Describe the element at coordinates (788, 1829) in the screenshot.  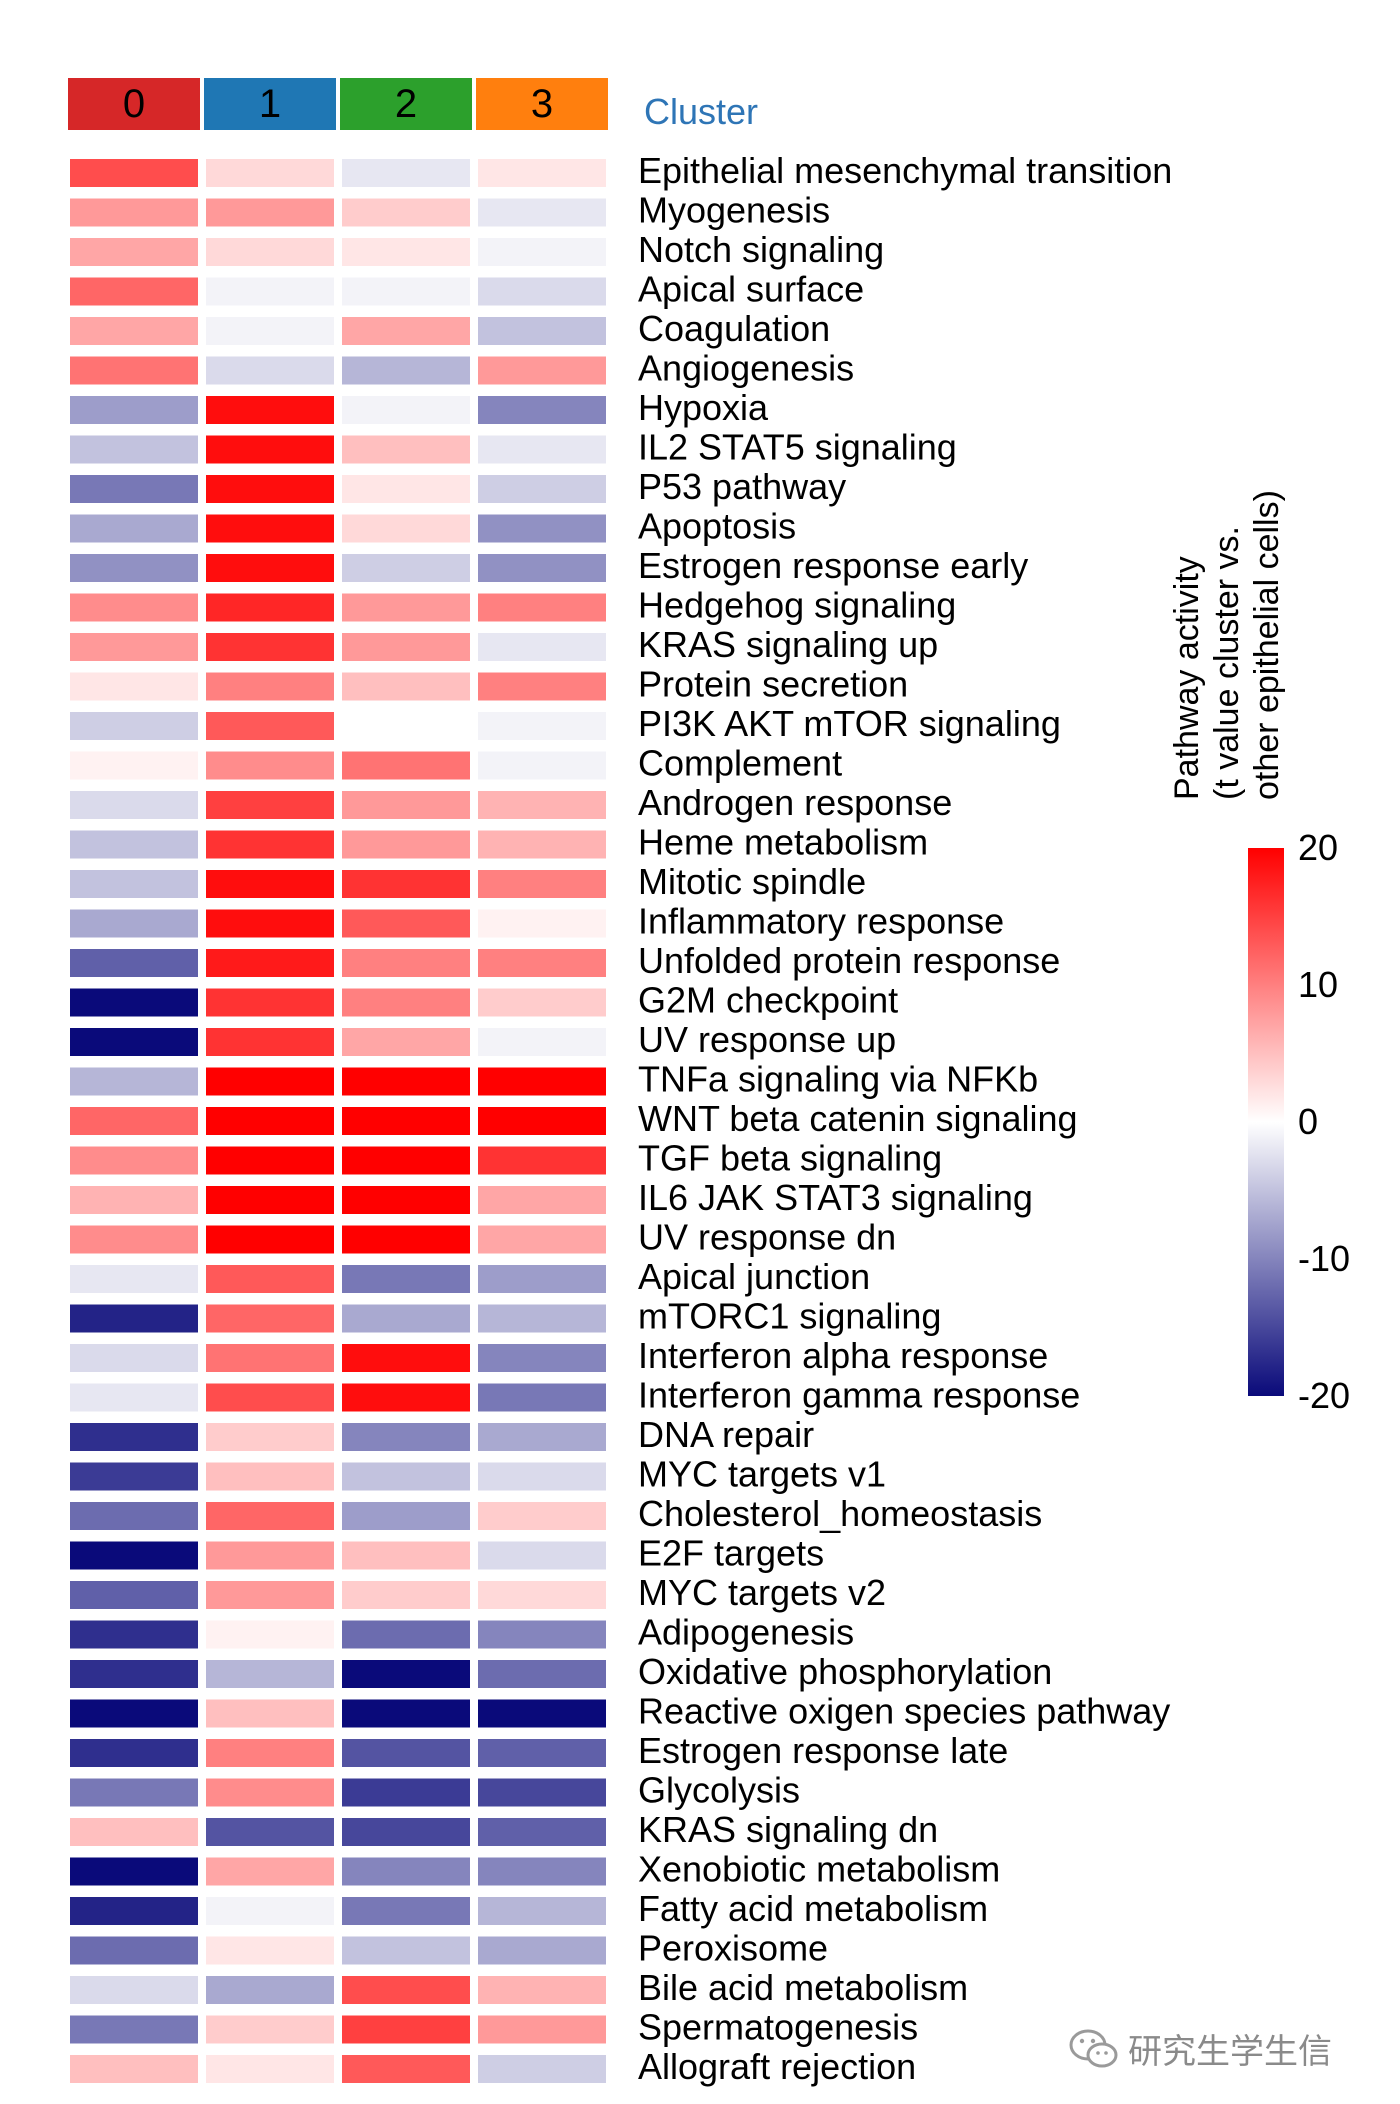
I see `row-label: KRAS signaling dn` at that location.